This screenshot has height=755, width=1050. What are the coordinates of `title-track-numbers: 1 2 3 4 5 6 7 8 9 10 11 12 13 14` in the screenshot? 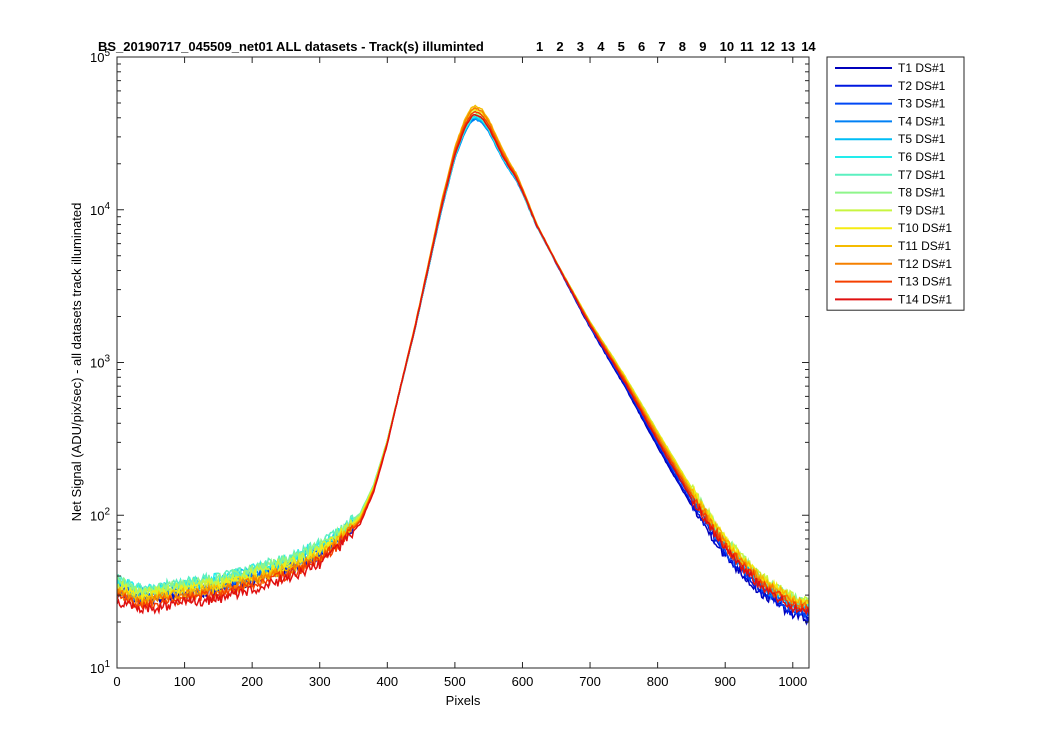 It's located at (676, 46).